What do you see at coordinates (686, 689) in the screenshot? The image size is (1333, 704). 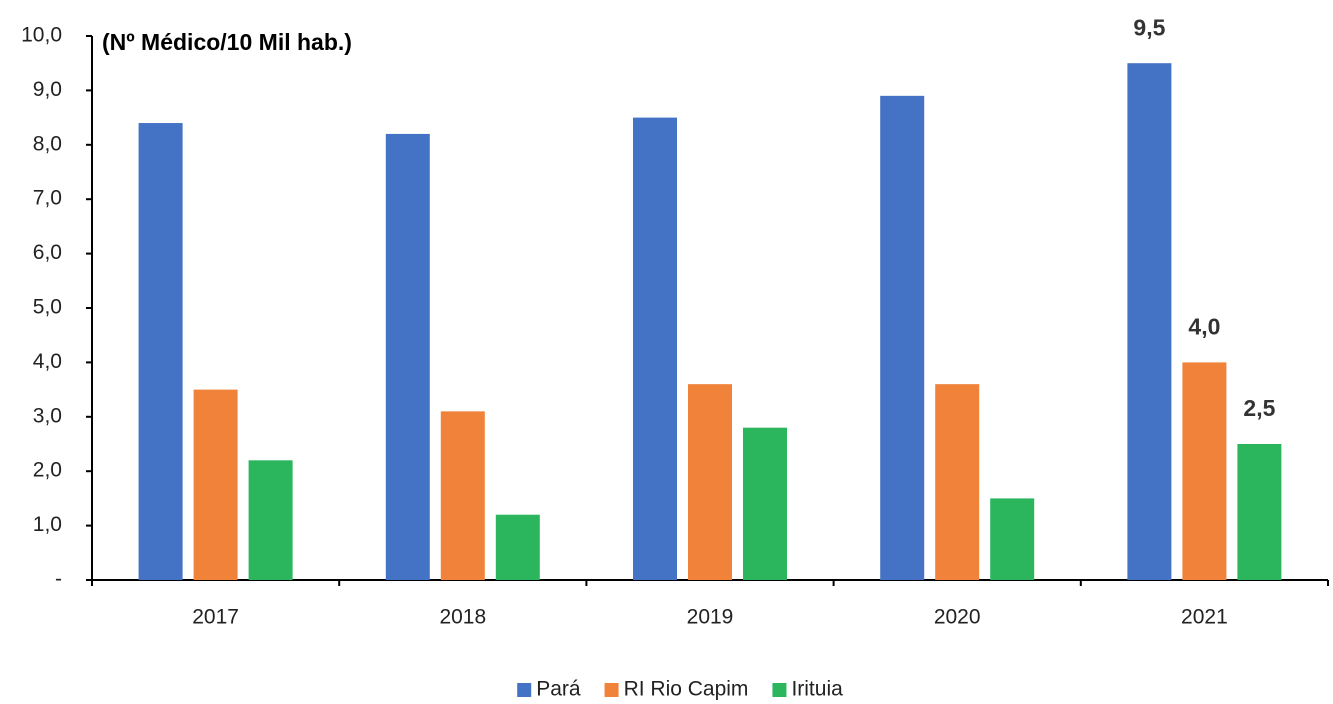 I see `legend-label: RI Rio Capim` at bounding box center [686, 689].